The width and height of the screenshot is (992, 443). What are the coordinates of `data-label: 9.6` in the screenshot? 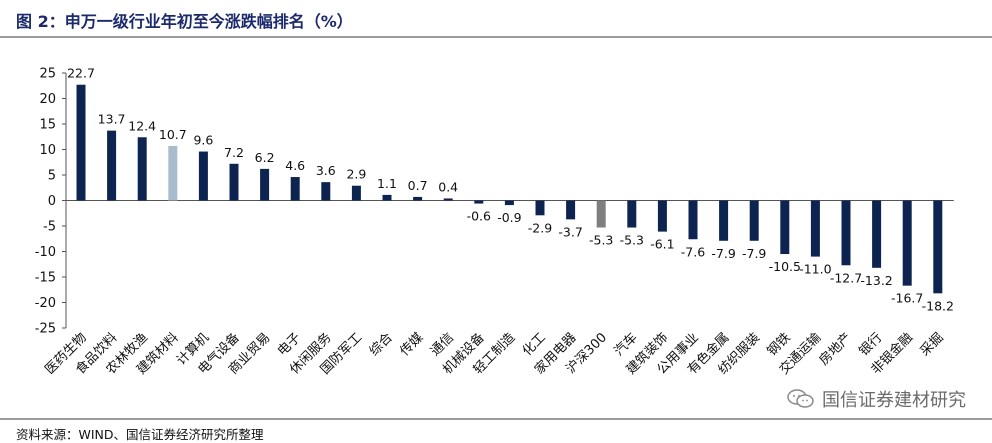 It's located at (203, 140).